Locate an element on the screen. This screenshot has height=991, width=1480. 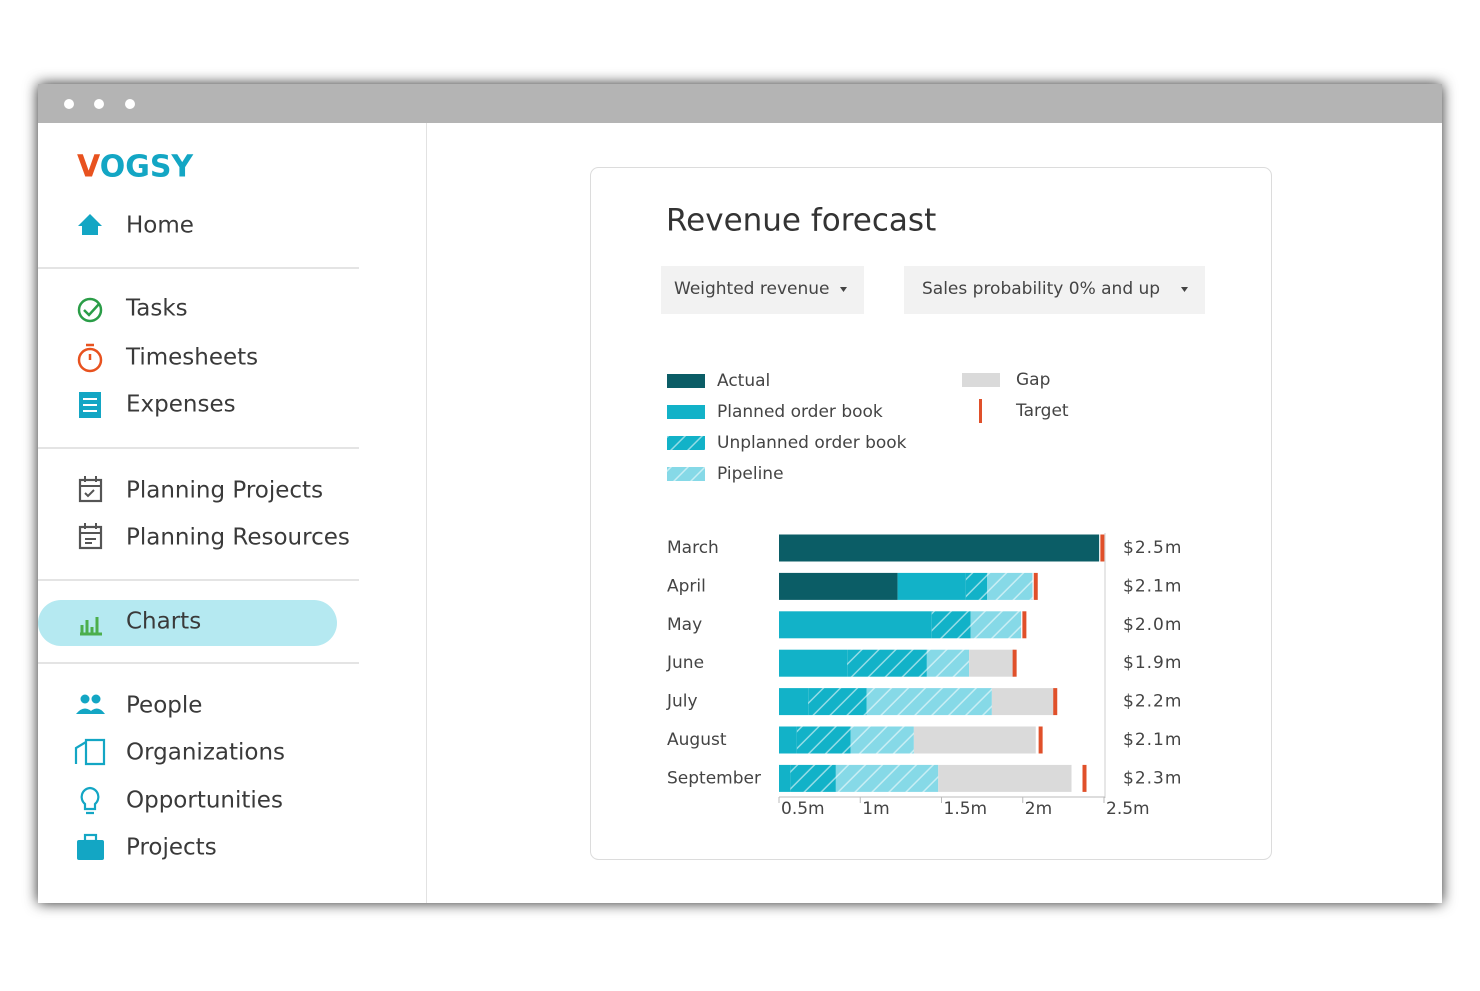
total-label: $1.9m is located at coordinates (1152, 663).